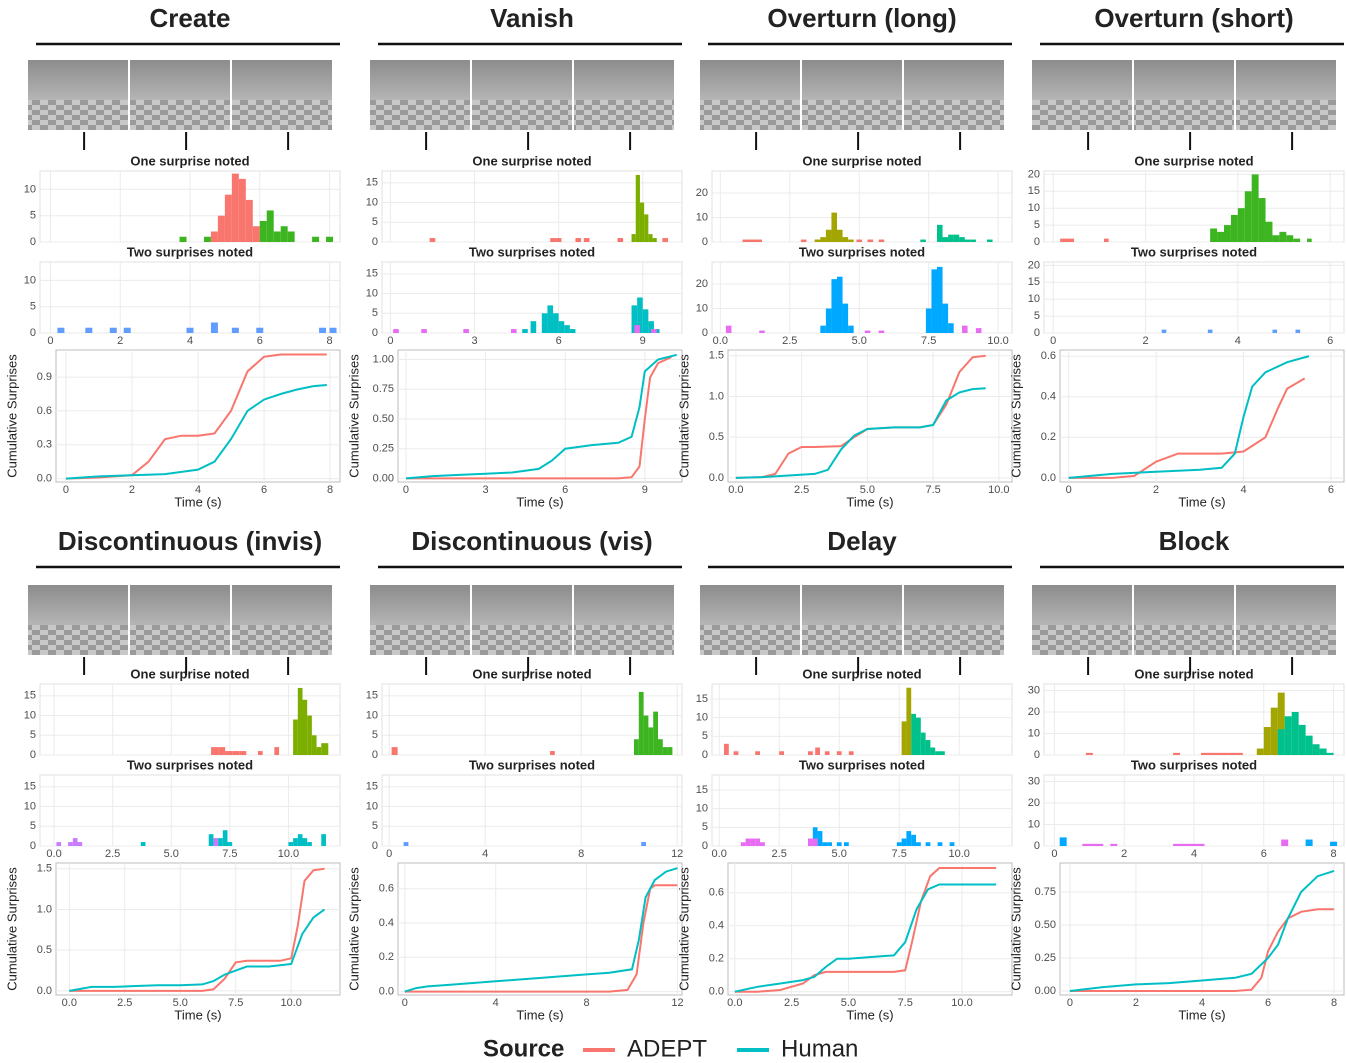 Image resolution: width=1346 pixels, height=1063 pixels. What do you see at coordinates (383, 478) in the screenshot?
I see `y-tick-label: 0.00` at bounding box center [383, 478].